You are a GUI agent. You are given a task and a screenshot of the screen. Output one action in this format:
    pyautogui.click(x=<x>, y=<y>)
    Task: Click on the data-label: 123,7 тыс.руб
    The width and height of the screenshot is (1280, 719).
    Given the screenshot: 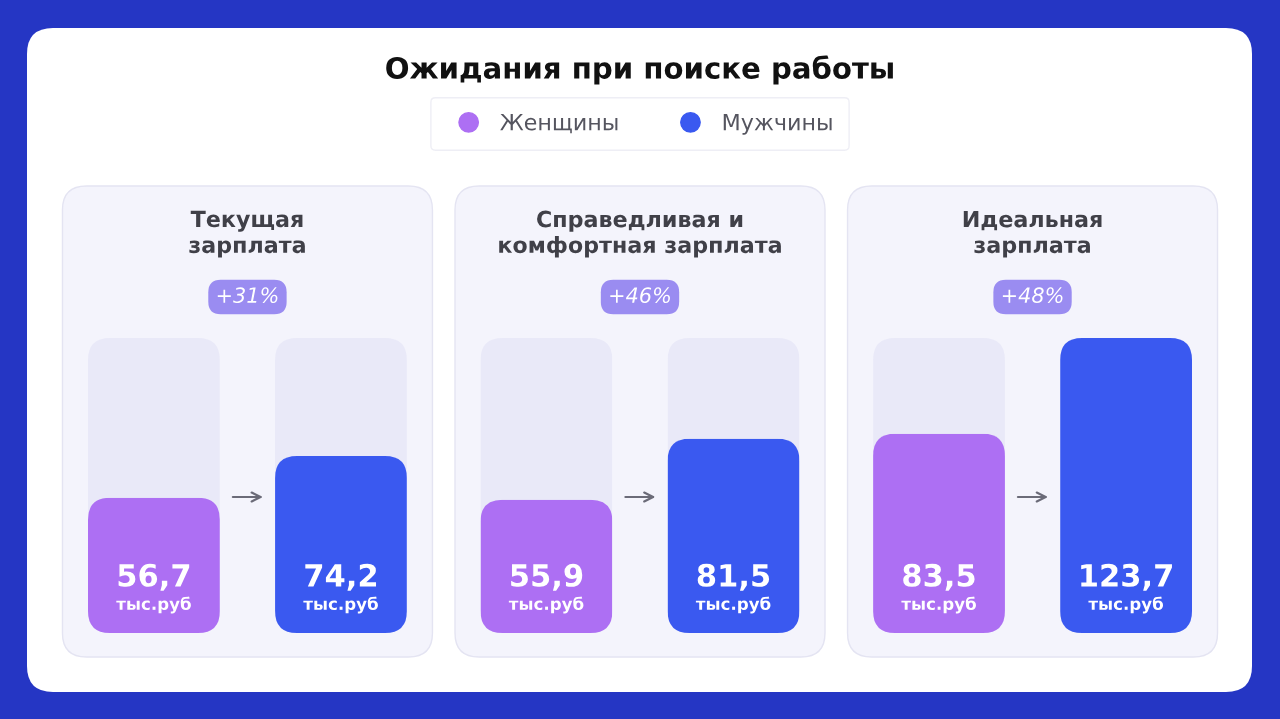 What is the action you would take?
    pyautogui.click(x=1126, y=588)
    